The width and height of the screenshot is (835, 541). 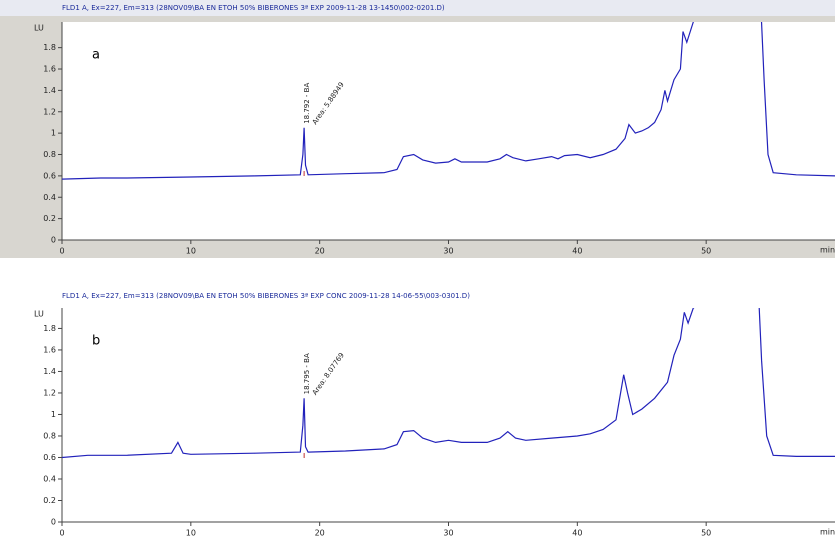 What do you see at coordinates (96, 341) in the screenshot?
I see `panel-label: b` at bounding box center [96, 341].